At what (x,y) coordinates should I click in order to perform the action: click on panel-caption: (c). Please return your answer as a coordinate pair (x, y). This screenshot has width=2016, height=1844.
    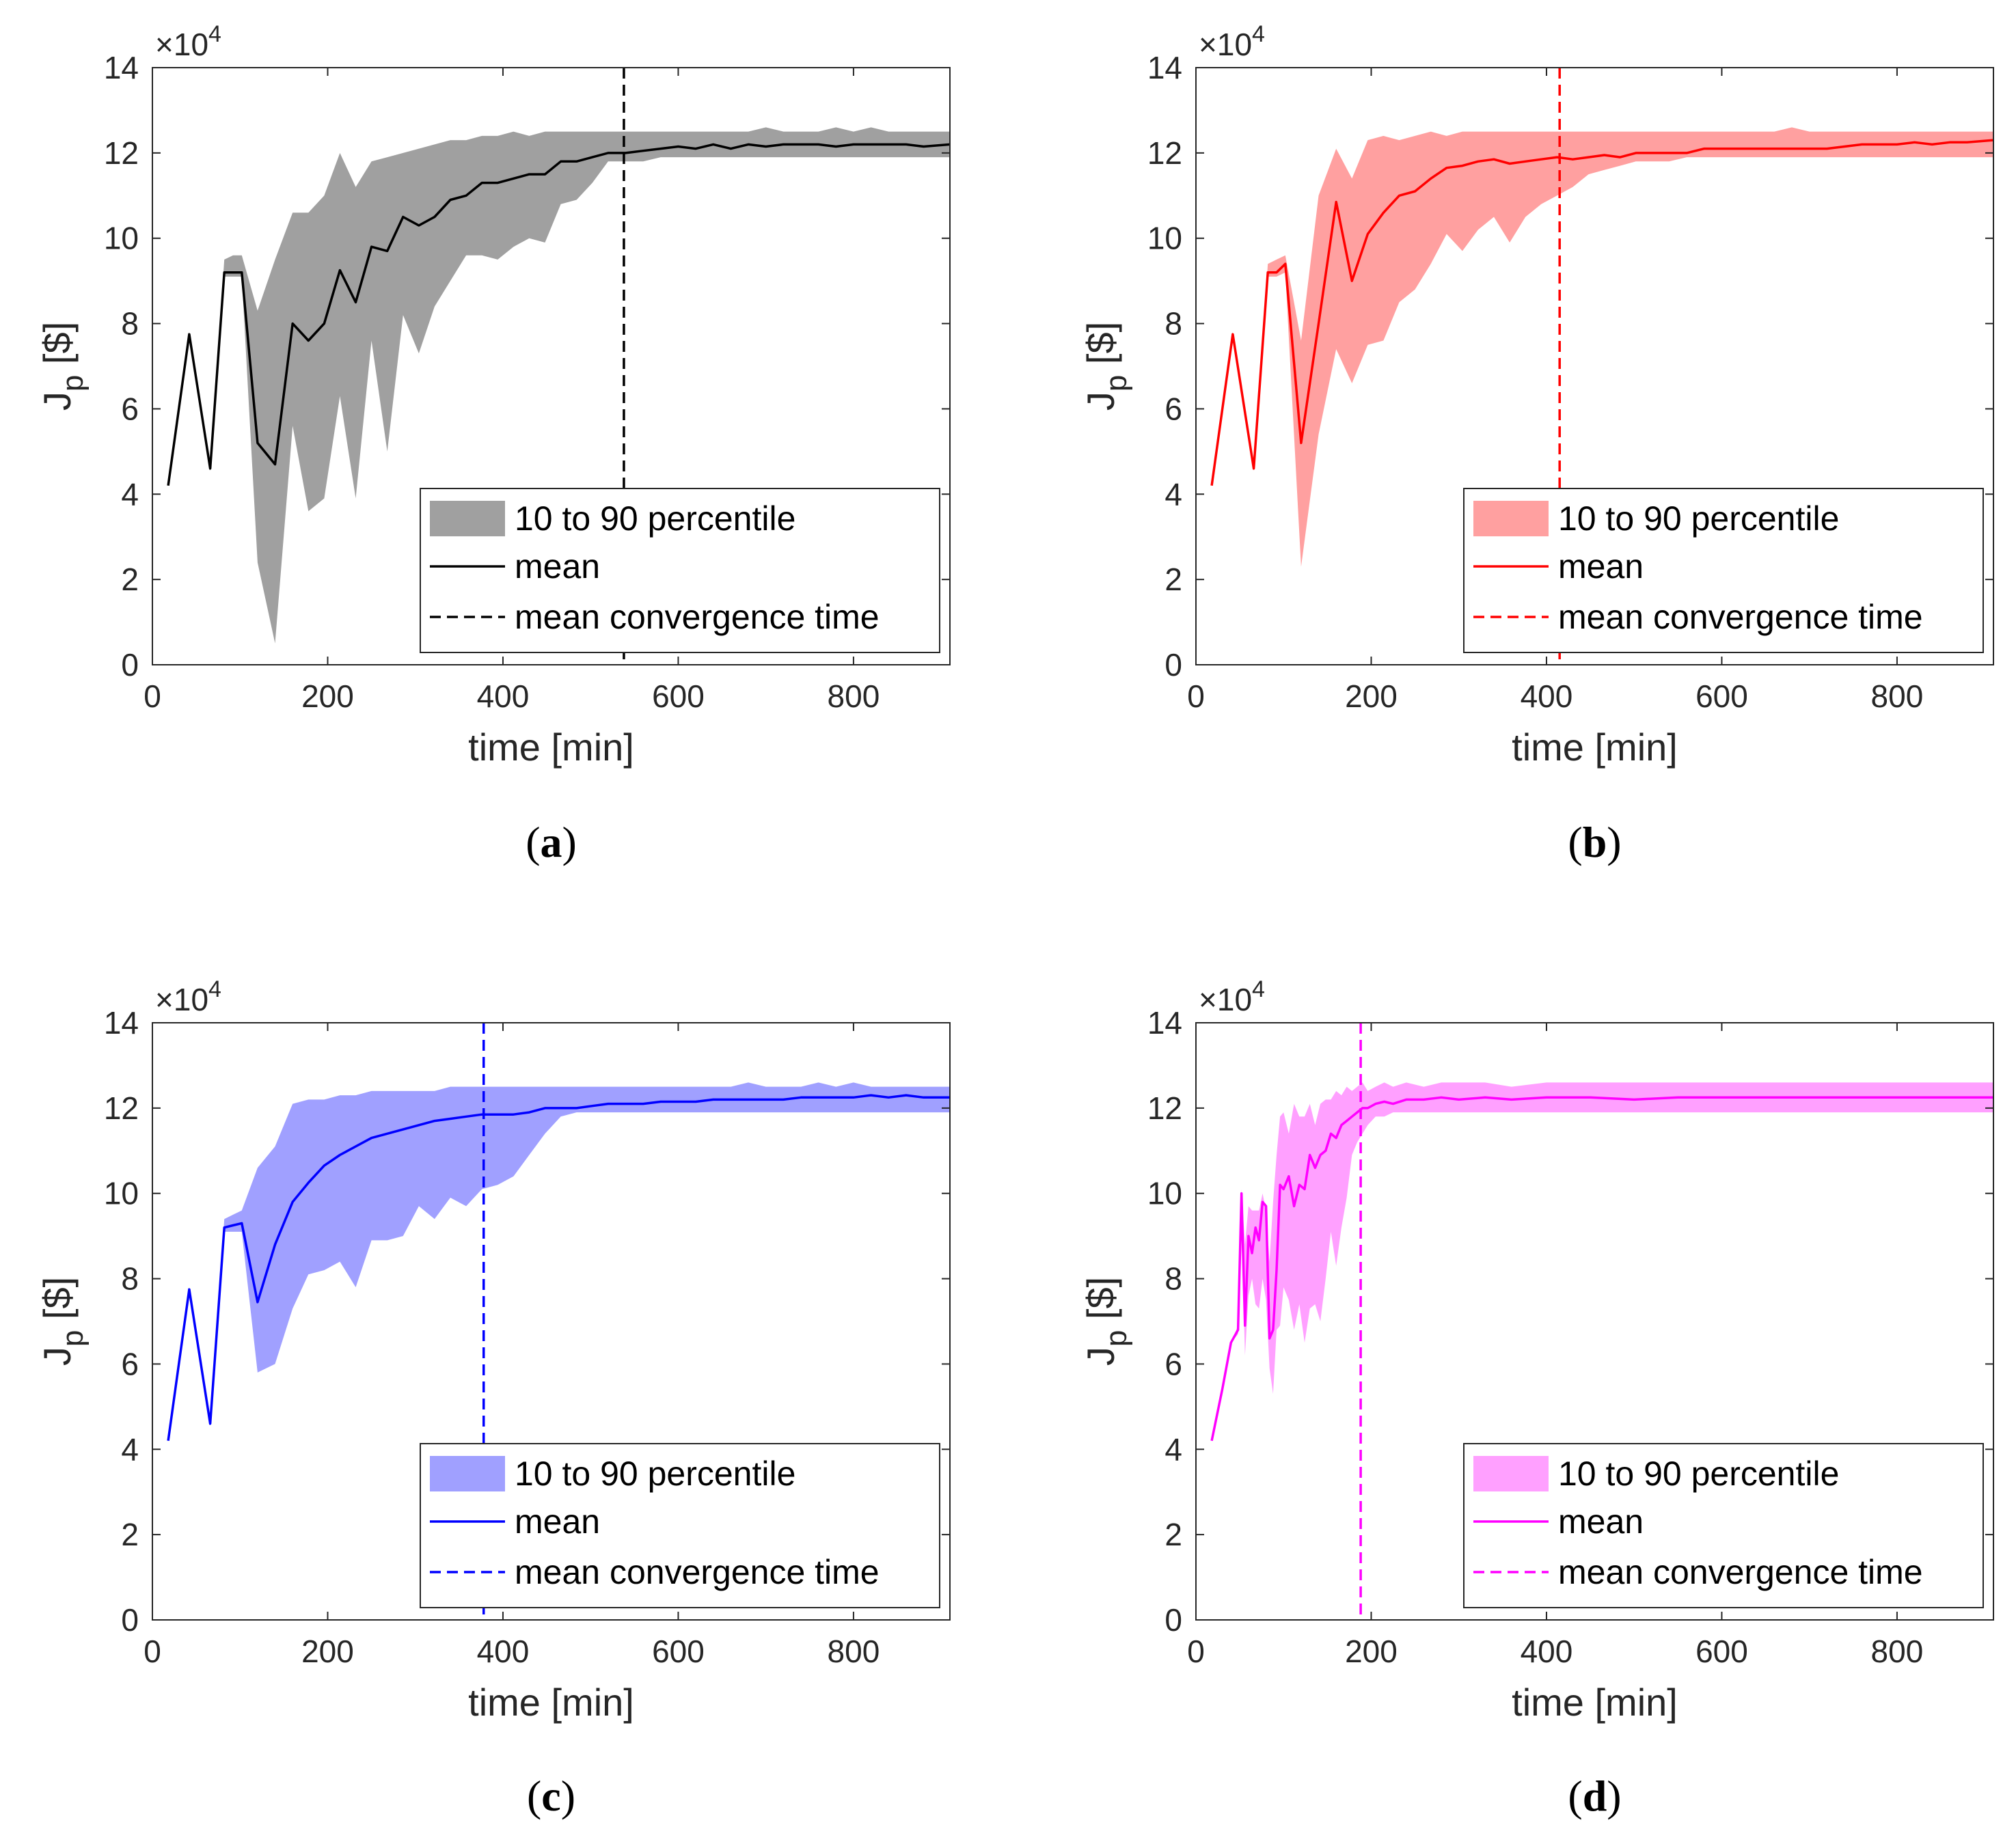
    Looking at the image, I should click on (551, 1796).